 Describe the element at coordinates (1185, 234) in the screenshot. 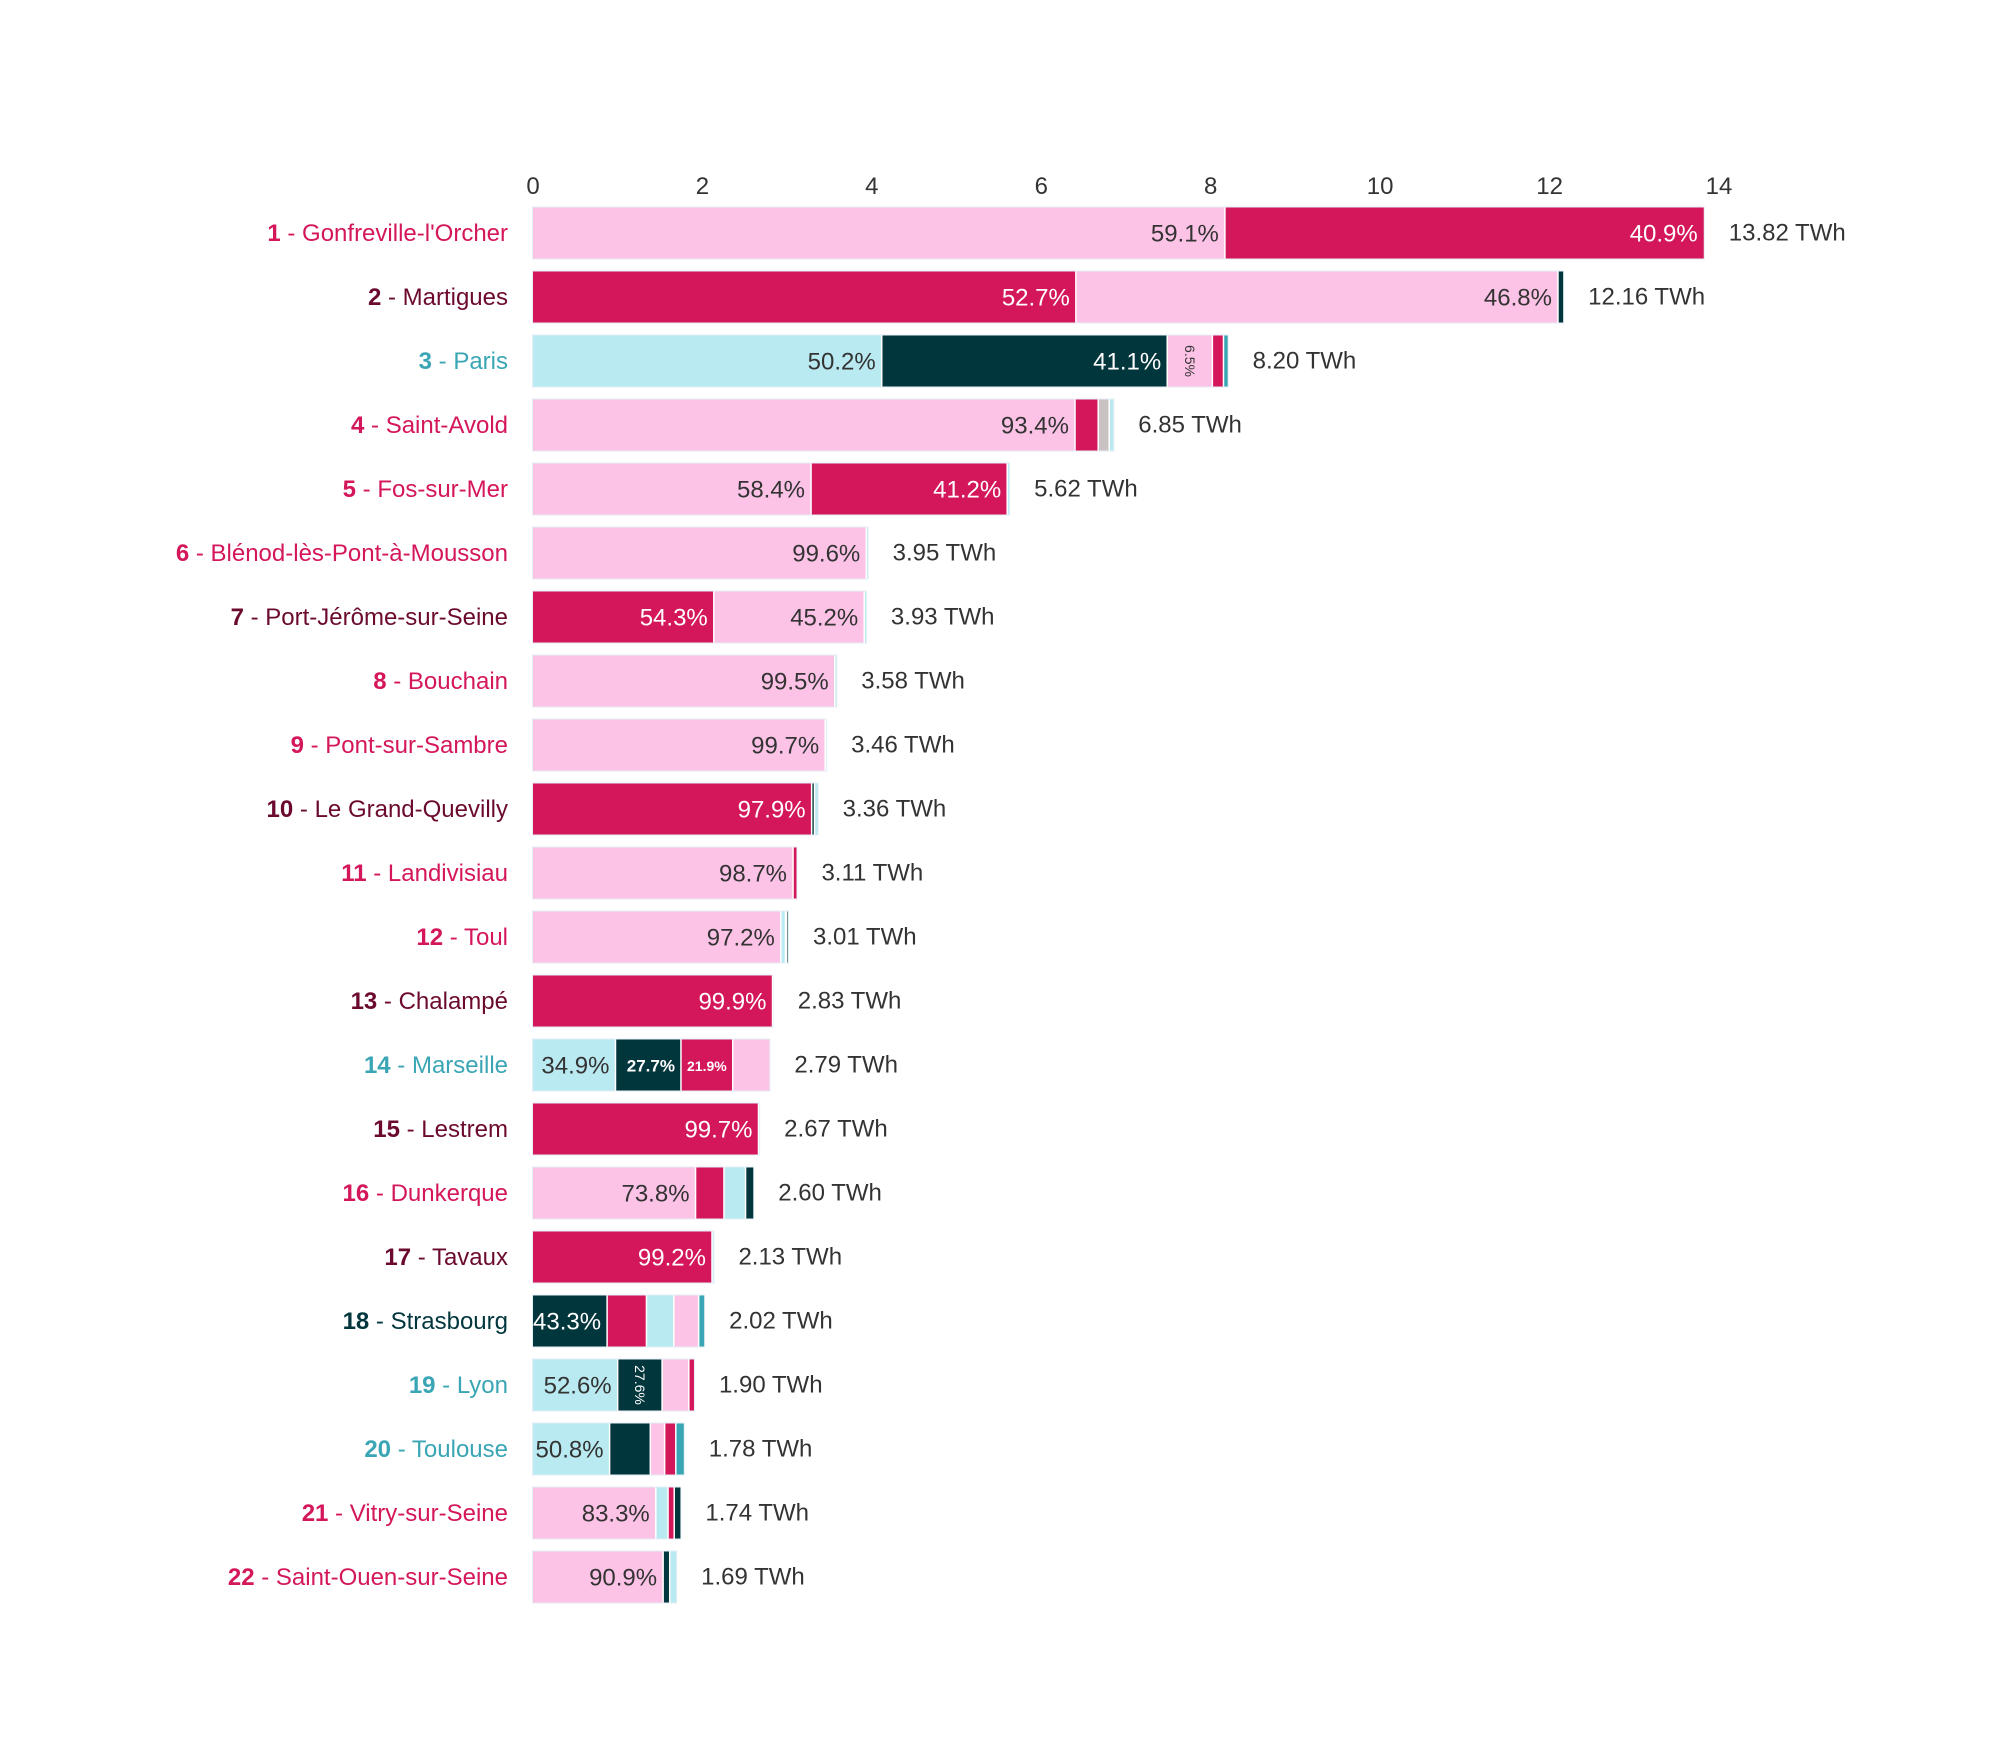

I see `segment-percent-label: 59.1%` at that location.